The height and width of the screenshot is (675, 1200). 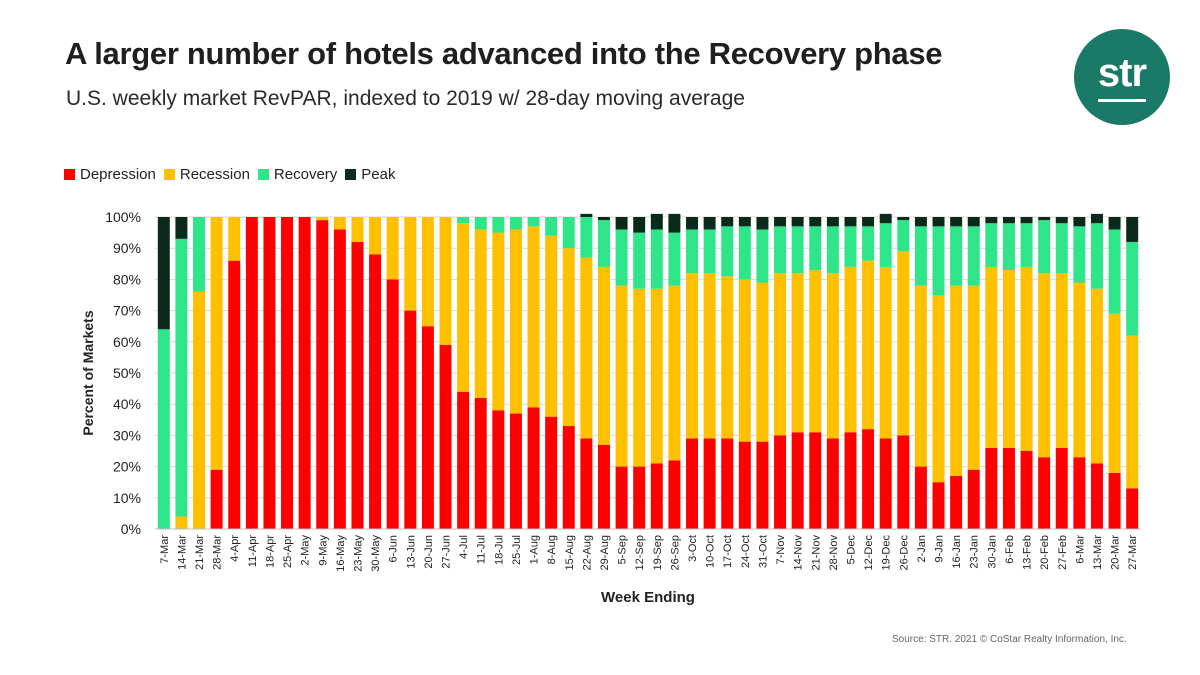 What do you see at coordinates (447, 552) in the screenshot?
I see `x-tick-label: 27-Jun` at bounding box center [447, 552].